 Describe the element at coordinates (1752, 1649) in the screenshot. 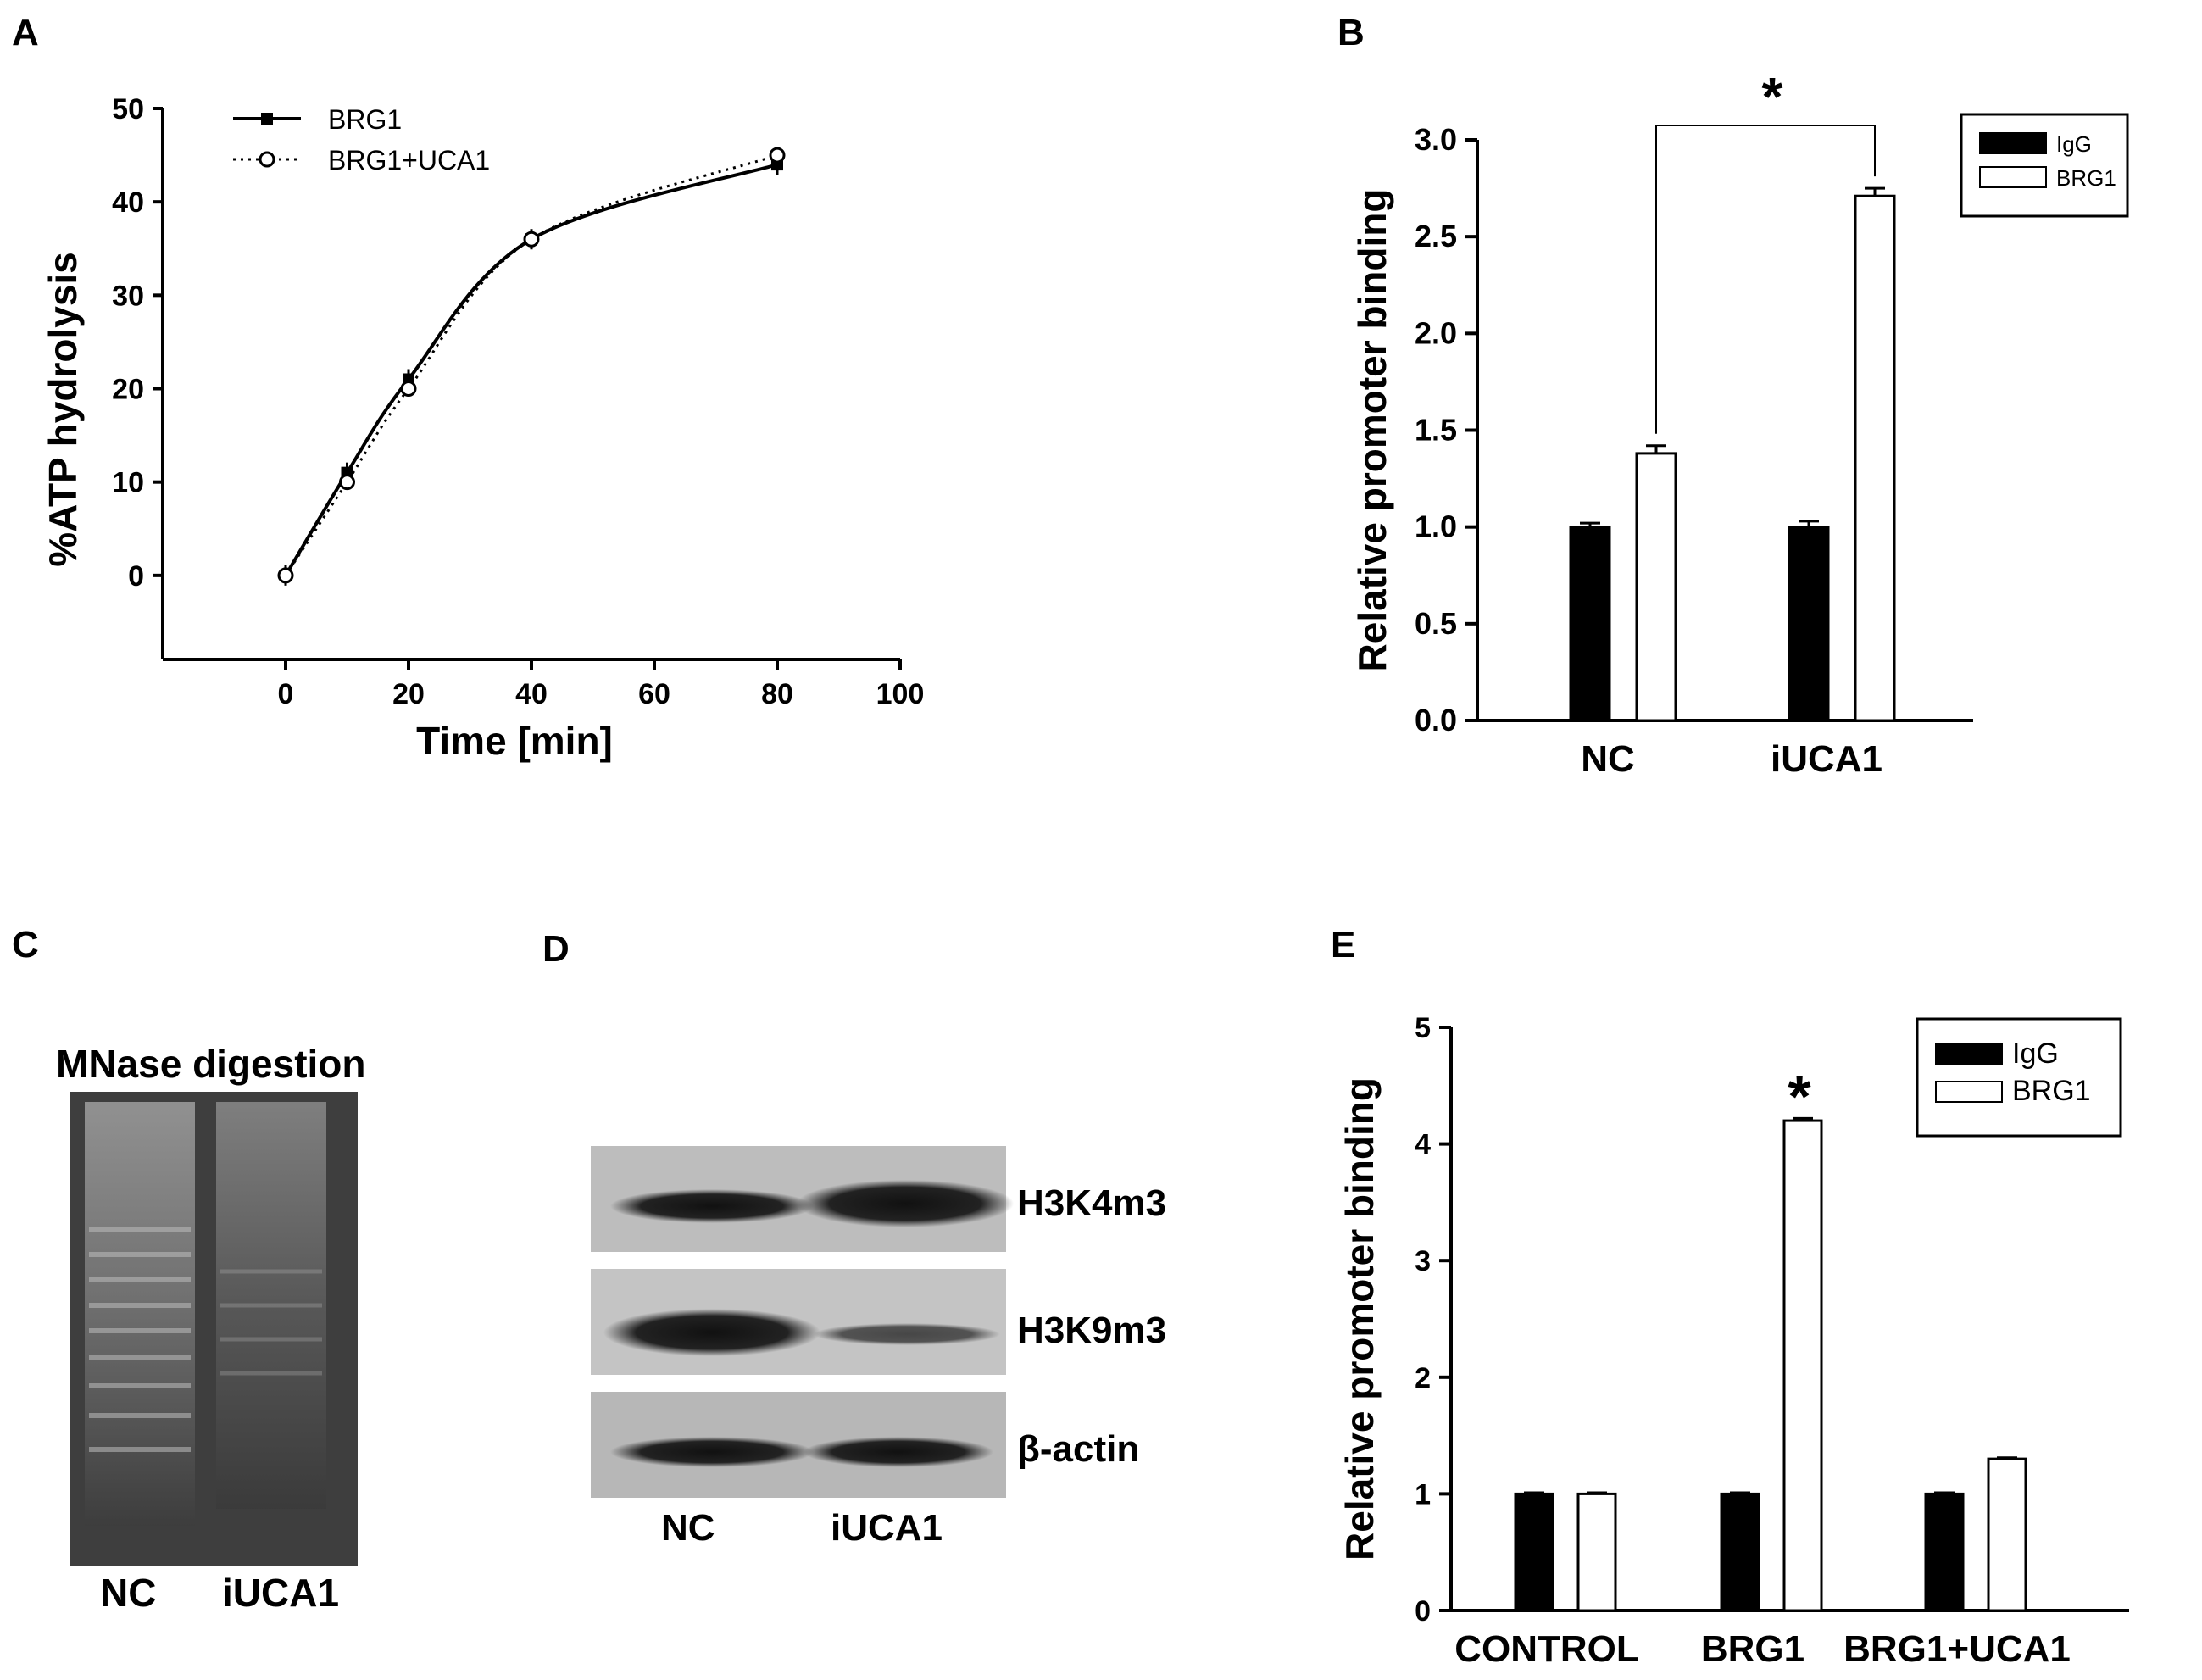

I see `chart-e-x-category-label: BRG1` at that location.